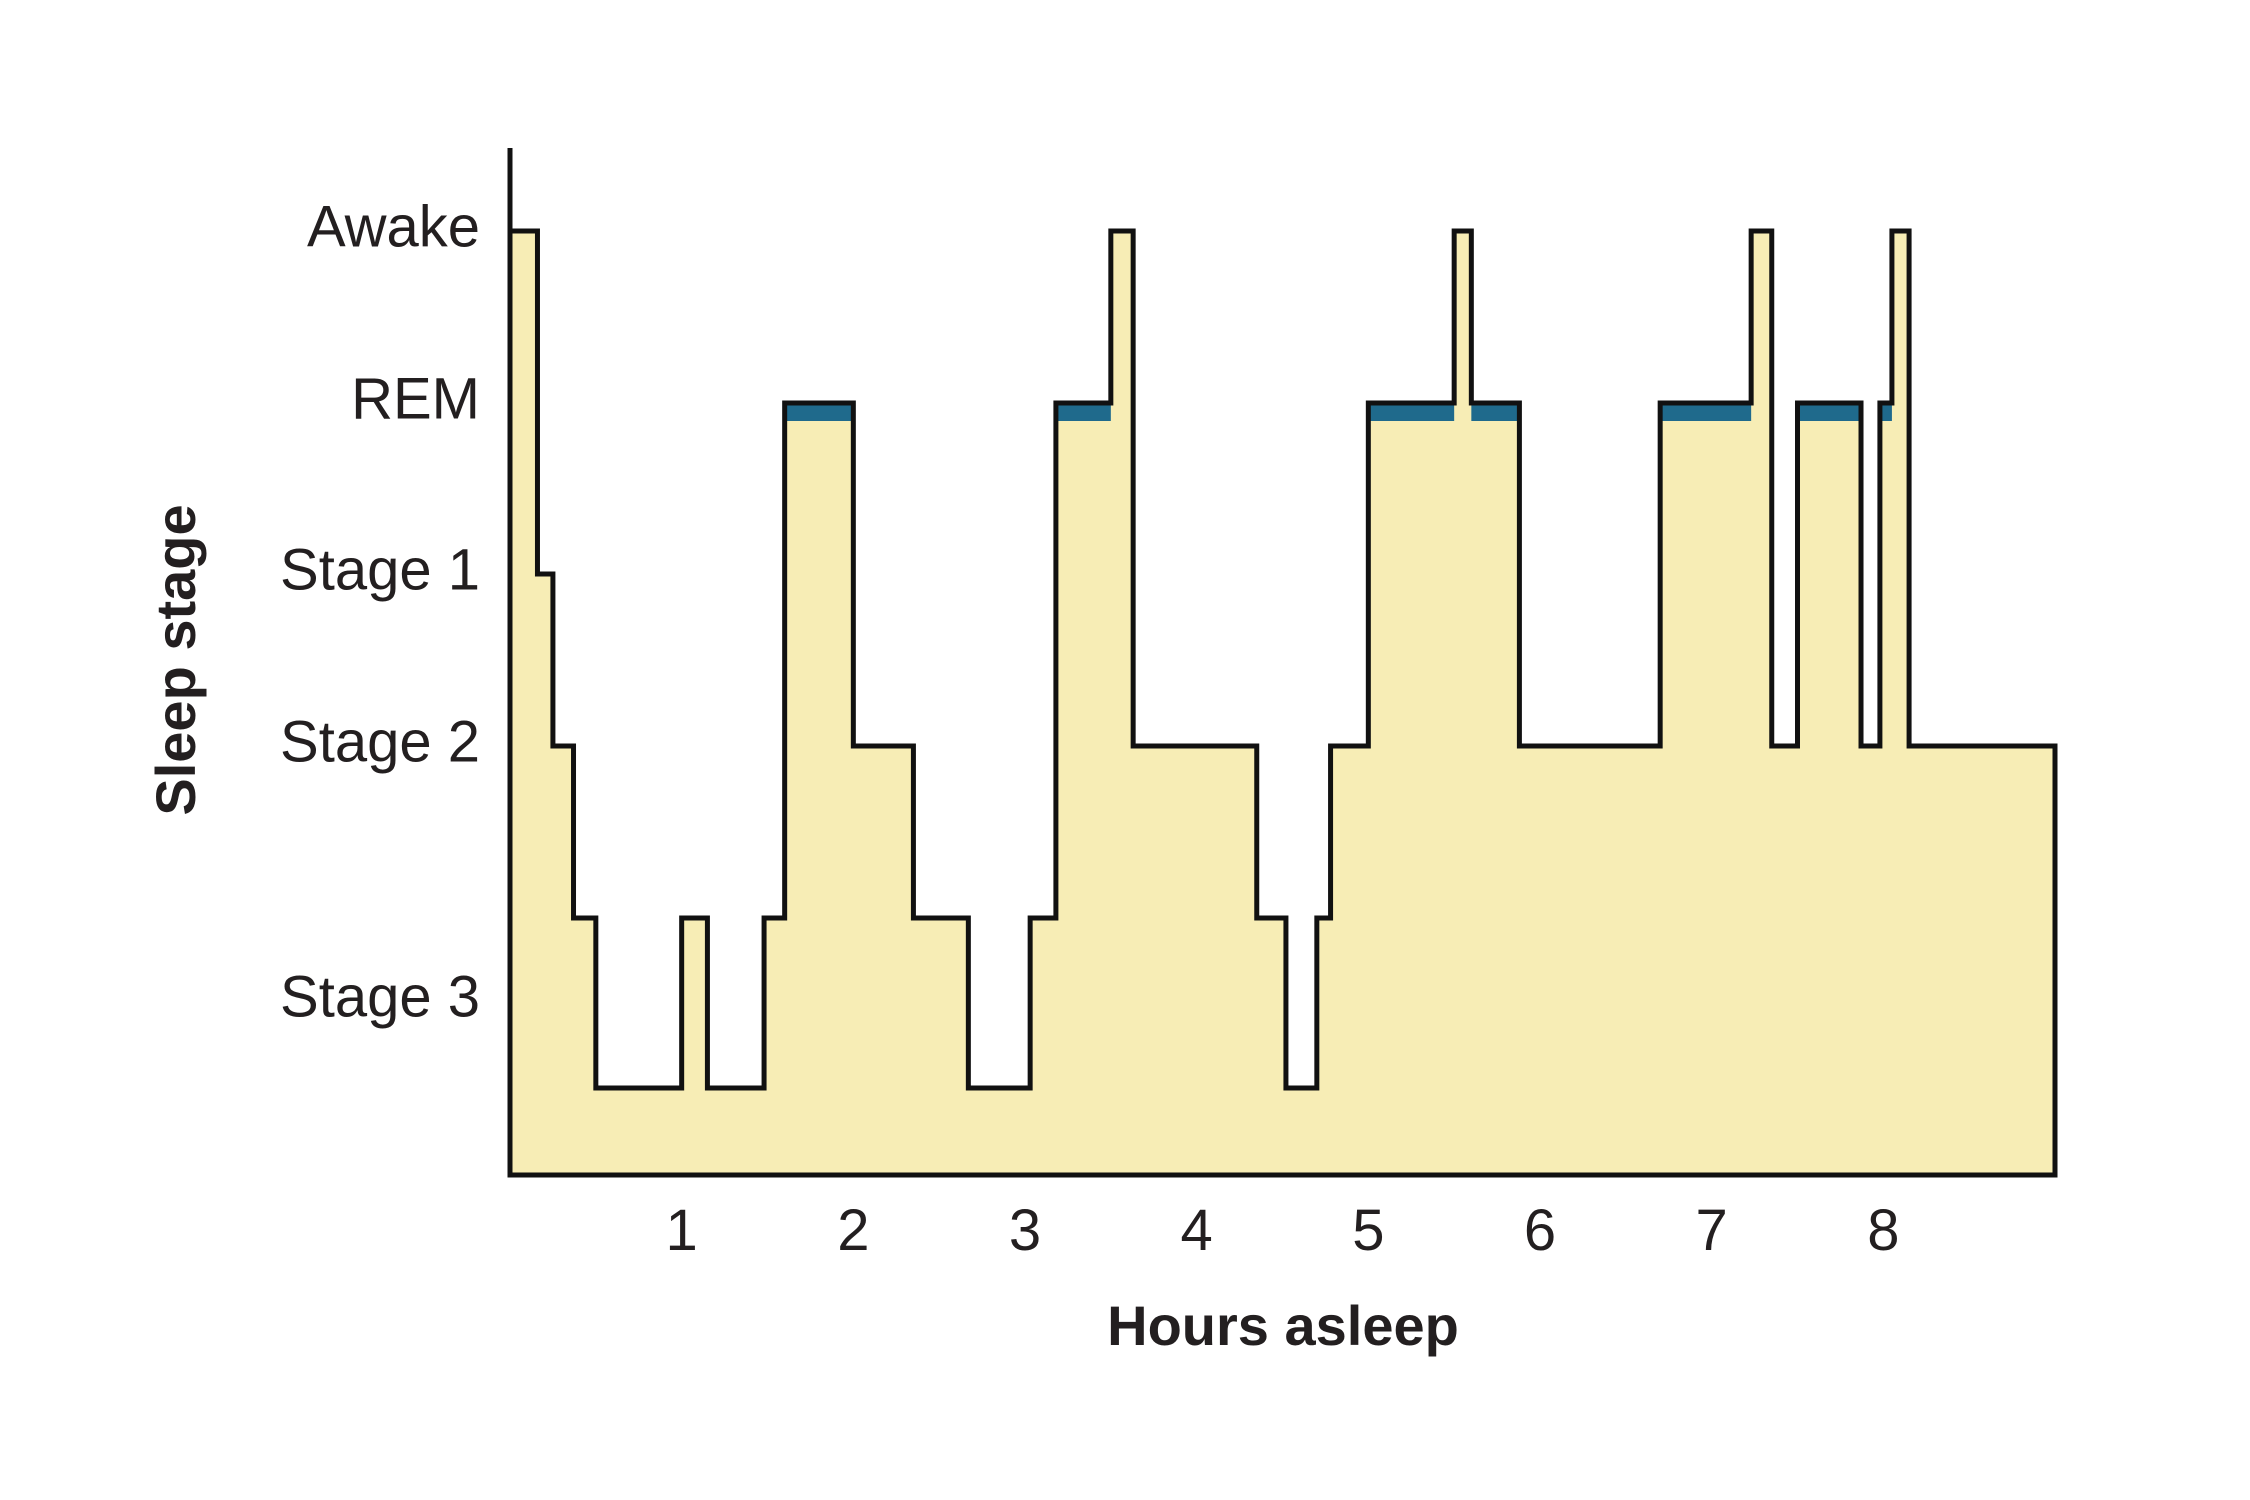  Describe the element at coordinates (380, 569) in the screenshot. I see `stage-label-stage-1: Stage 1` at that location.